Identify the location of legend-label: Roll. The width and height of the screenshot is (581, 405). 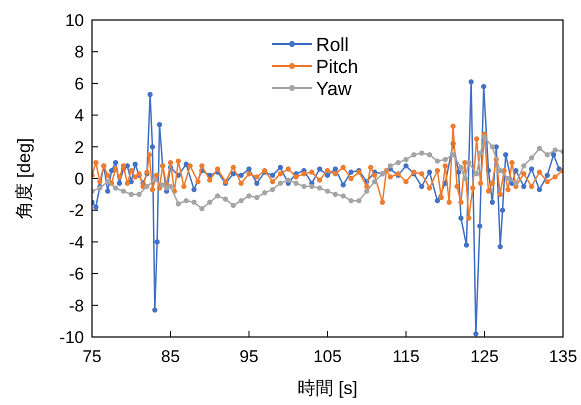
(332, 45).